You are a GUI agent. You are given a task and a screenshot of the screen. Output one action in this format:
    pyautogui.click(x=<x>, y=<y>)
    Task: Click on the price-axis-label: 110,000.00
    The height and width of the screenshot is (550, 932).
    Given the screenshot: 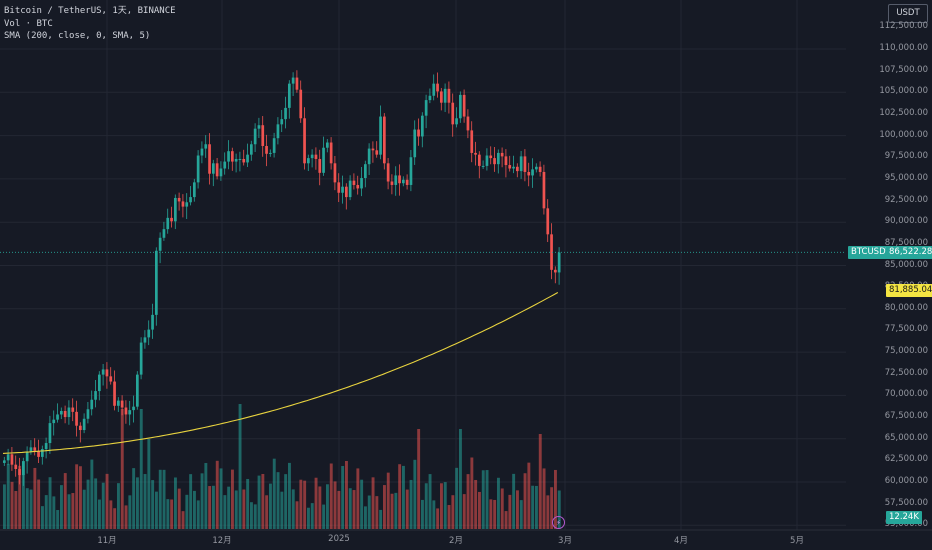 What is the action you would take?
    pyautogui.click(x=903, y=48)
    